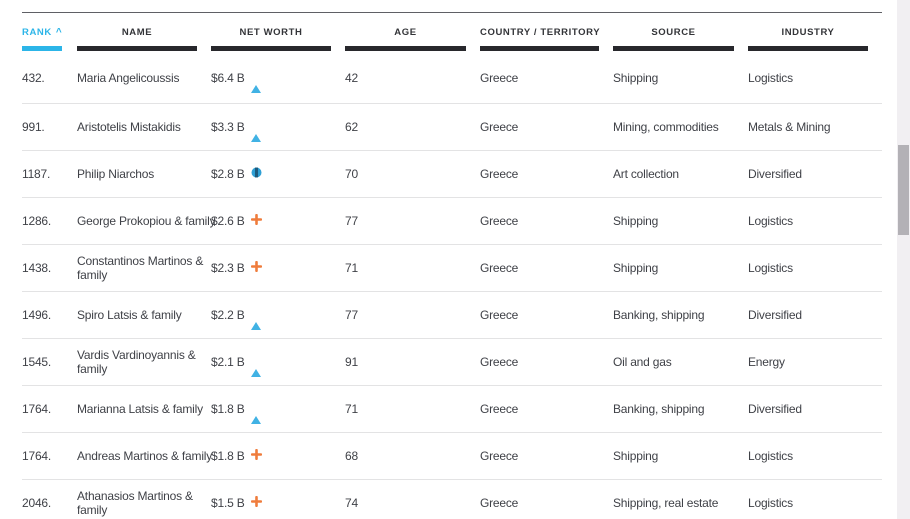 The width and height of the screenshot is (910, 519). What do you see at coordinates (33, 77) in the screenshot?
I see `cell-rank: 432.` at bounding box center [33, 77].